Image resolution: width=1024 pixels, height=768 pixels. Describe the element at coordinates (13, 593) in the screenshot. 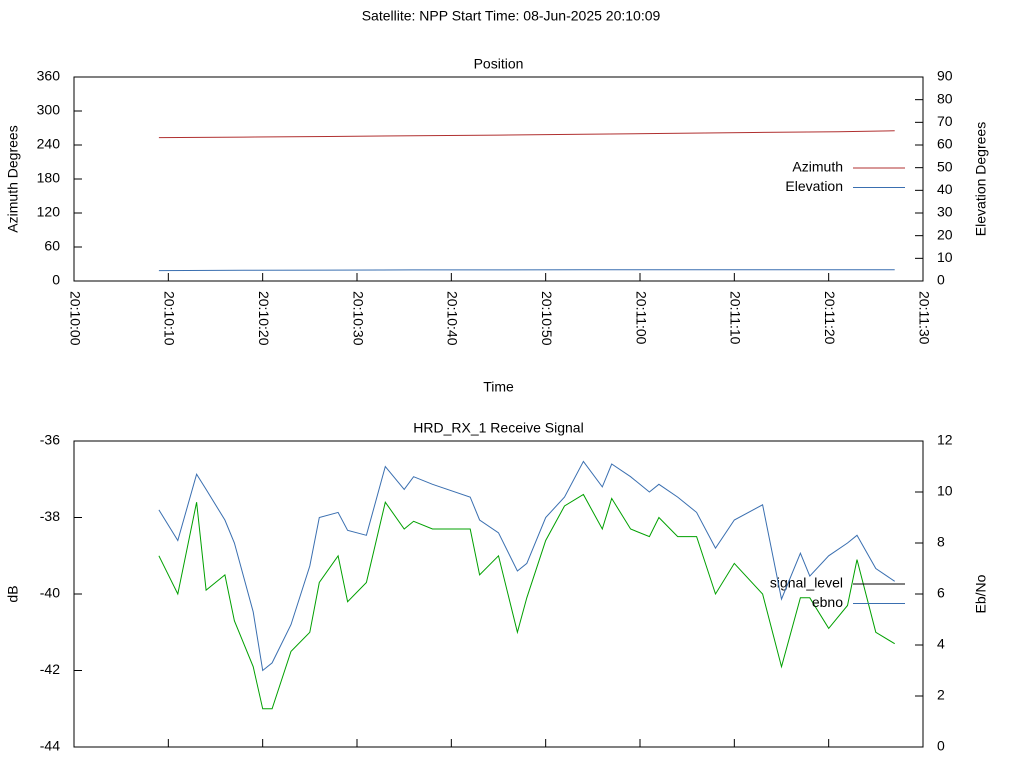

I see `y-axis-label: dB` at that location.